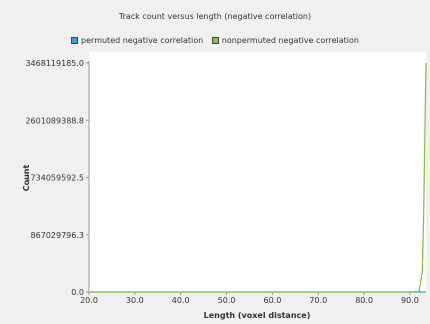 Image resolution: width=430 pixels, height=324 pixels. What do you see at coordinates (257, 315) in the screenshot?
I see `x-axis-label: Length (voxel distance)` at bounding box center [257, 315].